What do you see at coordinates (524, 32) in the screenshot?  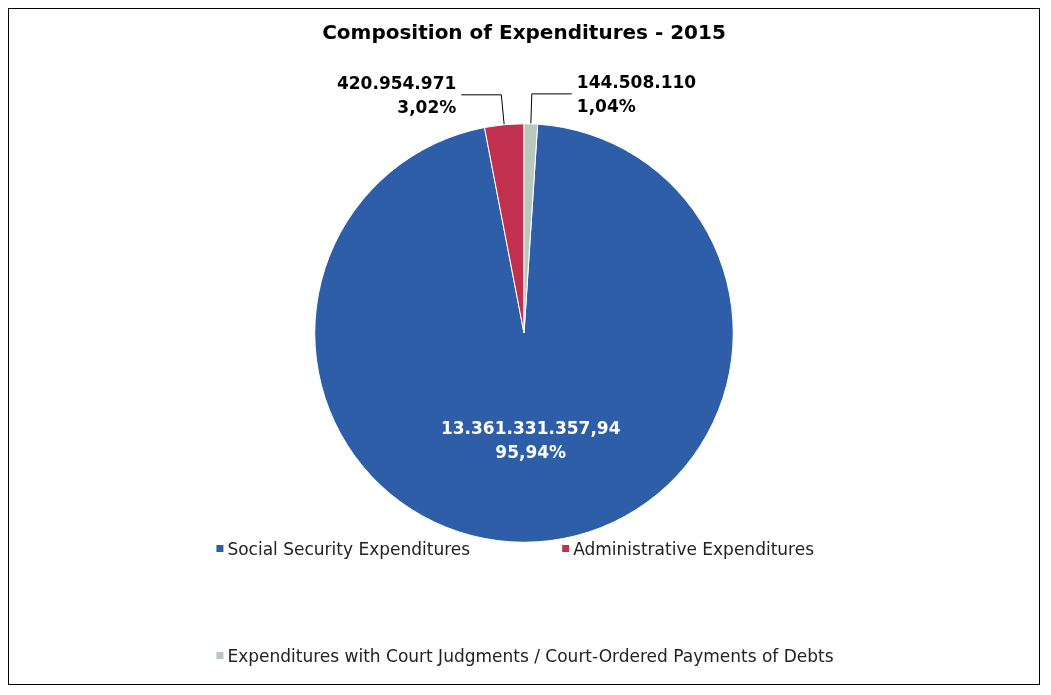 I see `chart-title: Composition of Expenditures - 2015` at bounding box center [524, 32].